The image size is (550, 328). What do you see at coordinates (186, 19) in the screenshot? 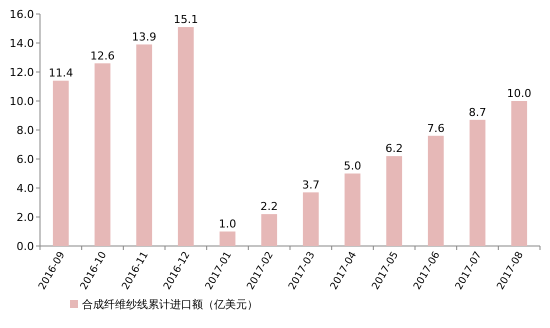
I see `data-label: 15.1` at bounding box center [186, 19].